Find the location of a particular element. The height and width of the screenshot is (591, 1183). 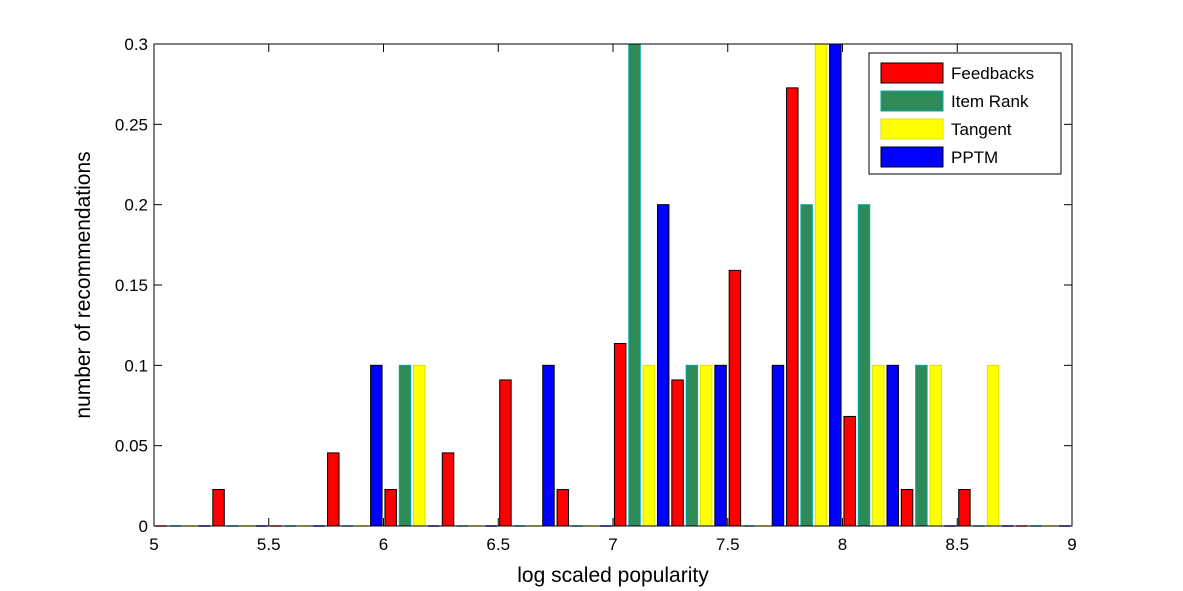

legend-item: Item Rank is located at coordinates (954, 101).